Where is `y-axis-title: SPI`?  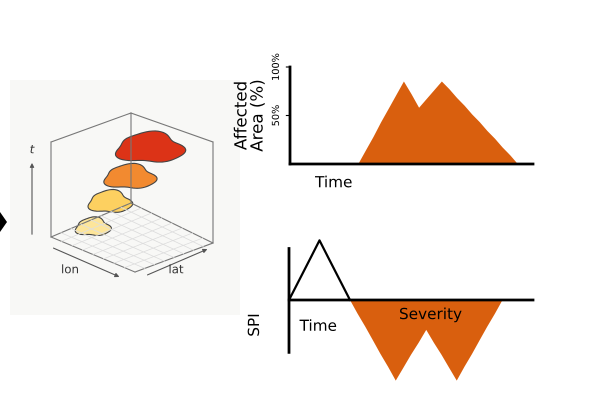 y-axis-title: SPI is located at coordinates (254, 325).